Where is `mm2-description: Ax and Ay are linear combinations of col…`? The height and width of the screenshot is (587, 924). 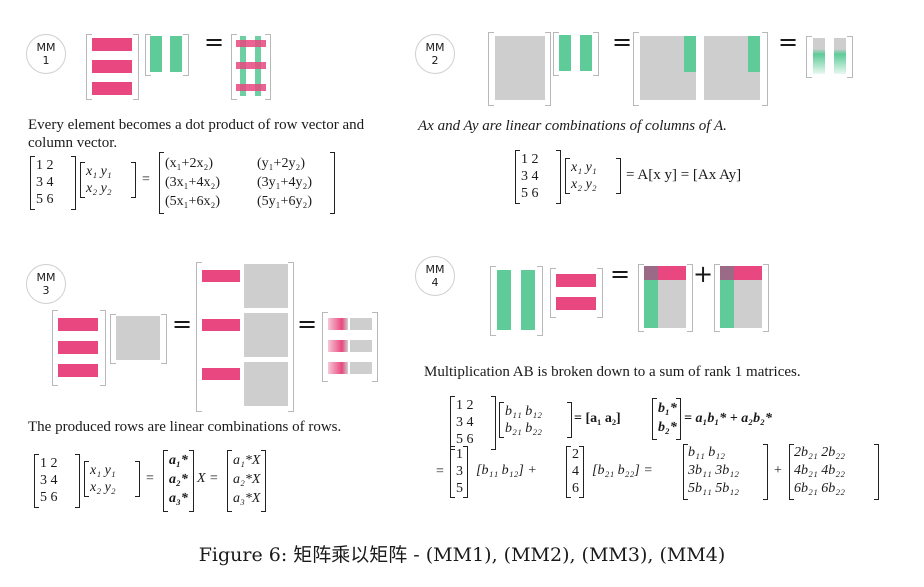 mm2-description: Ax and Ay are linear combinations of col… is located at coordinates (572, 126).